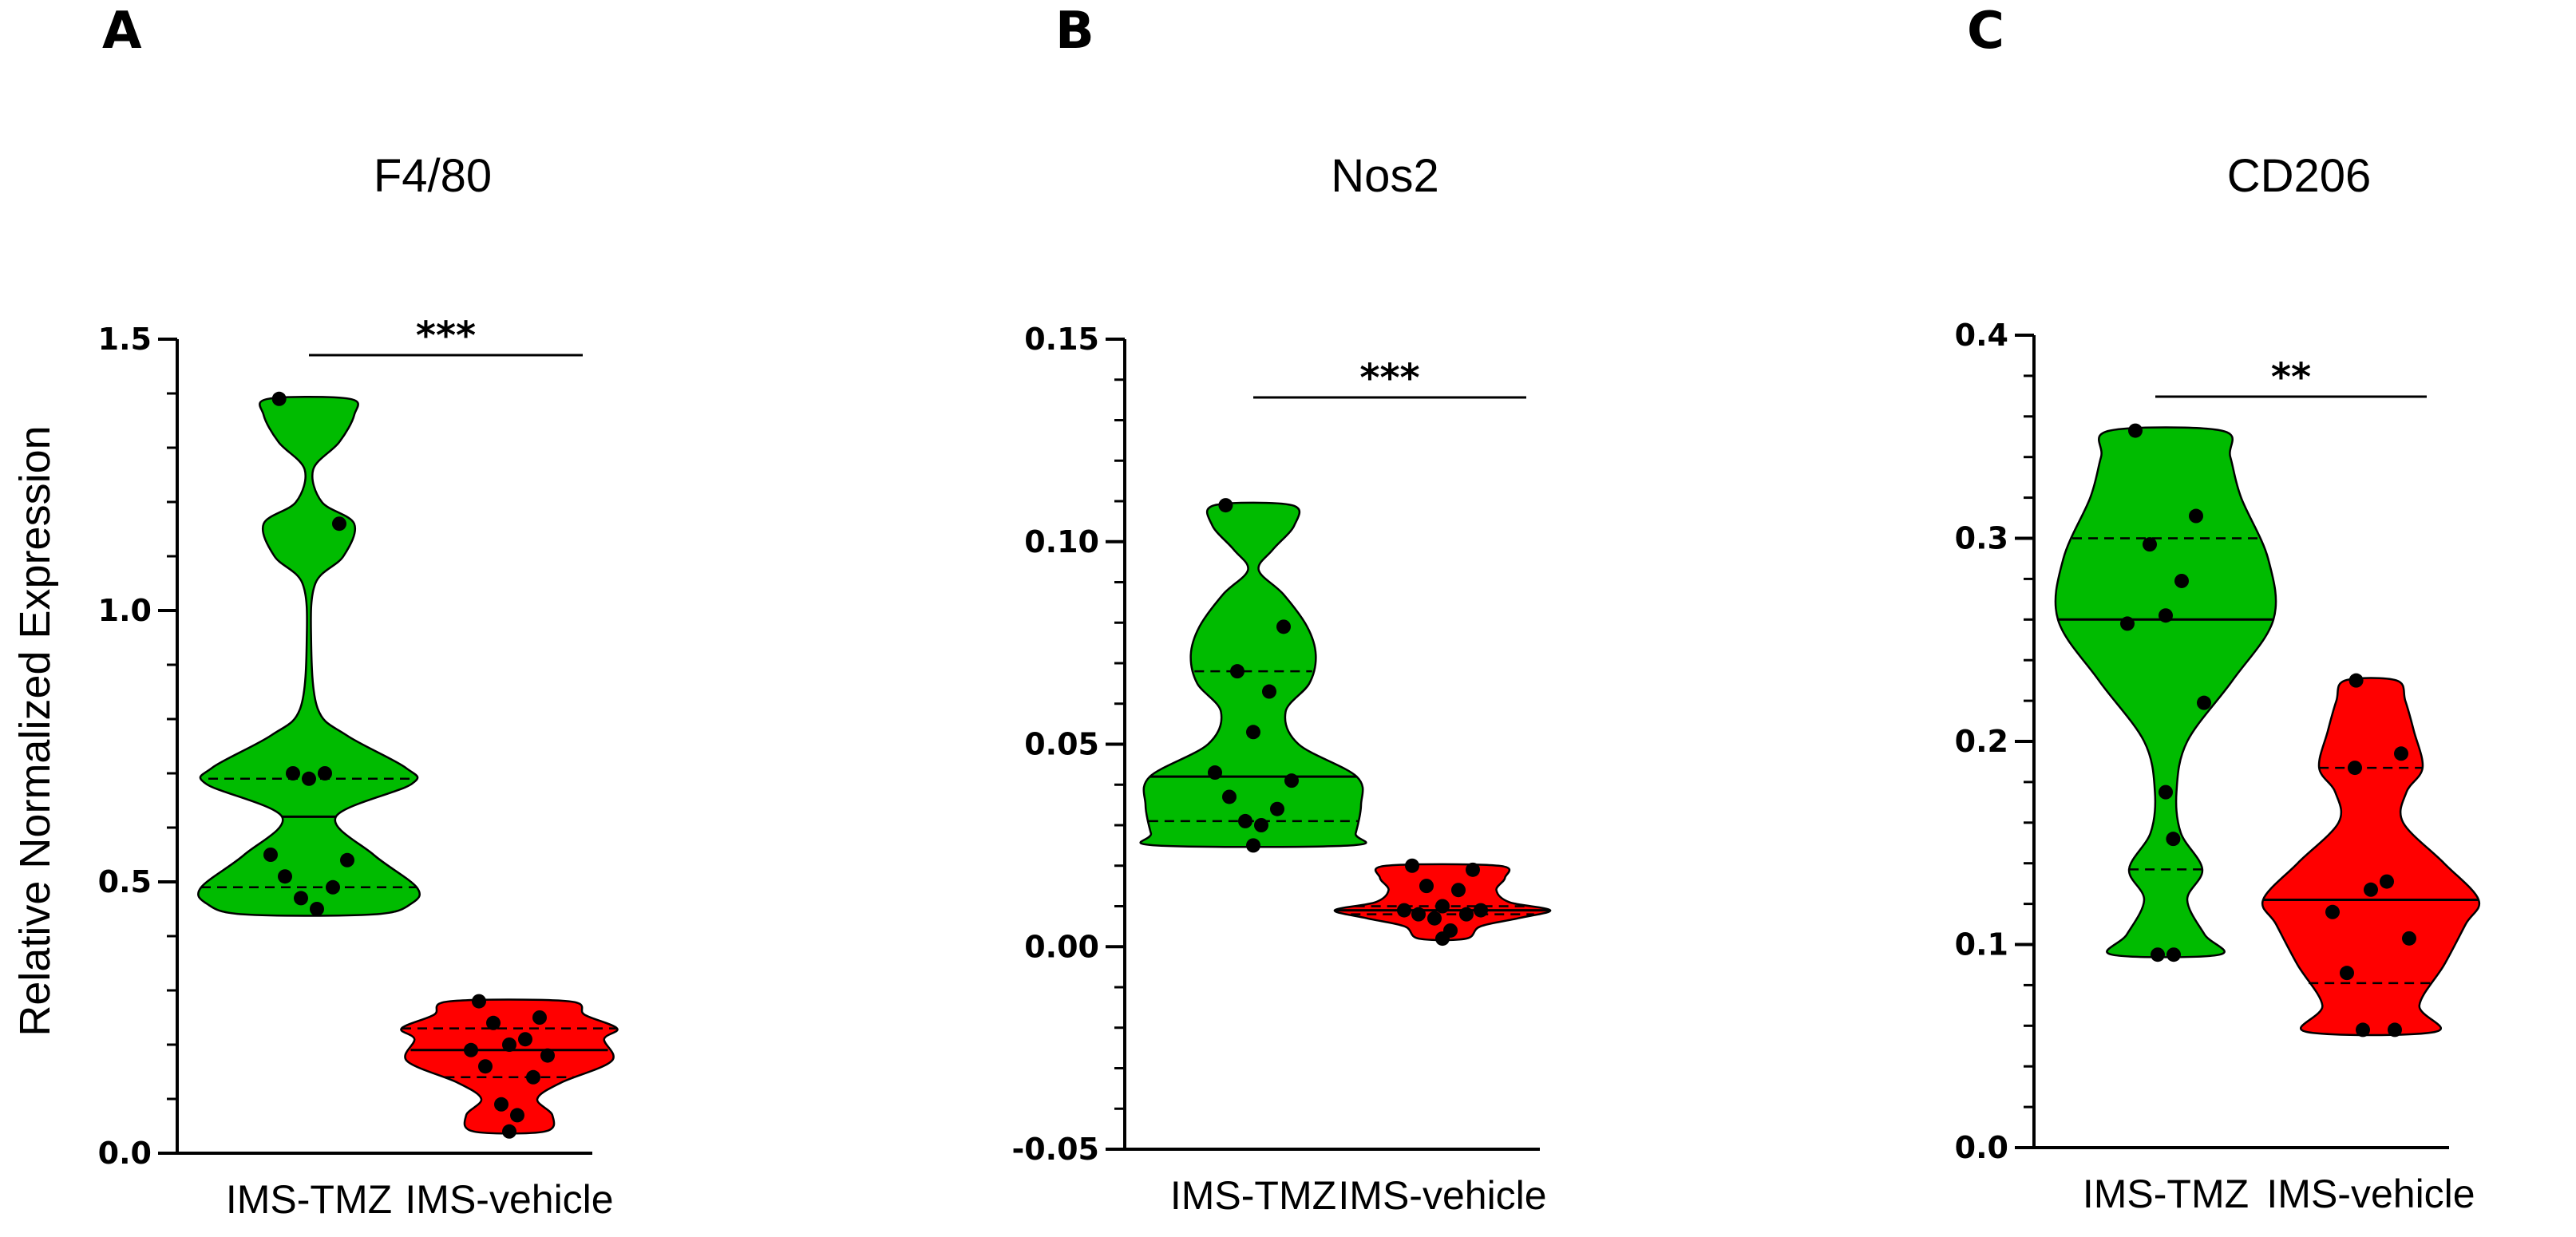  Describe the element at coordinates (1253, 1195) in the screenshot. I see `panel-b-x-category-label: IMS-TMZ` at that location.